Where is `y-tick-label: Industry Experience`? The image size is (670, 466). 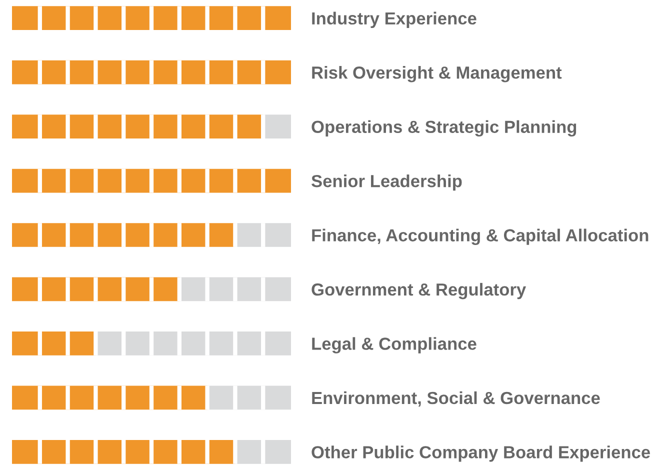 y-tick-label: Industry Experience is located at coordinates (394, 20).